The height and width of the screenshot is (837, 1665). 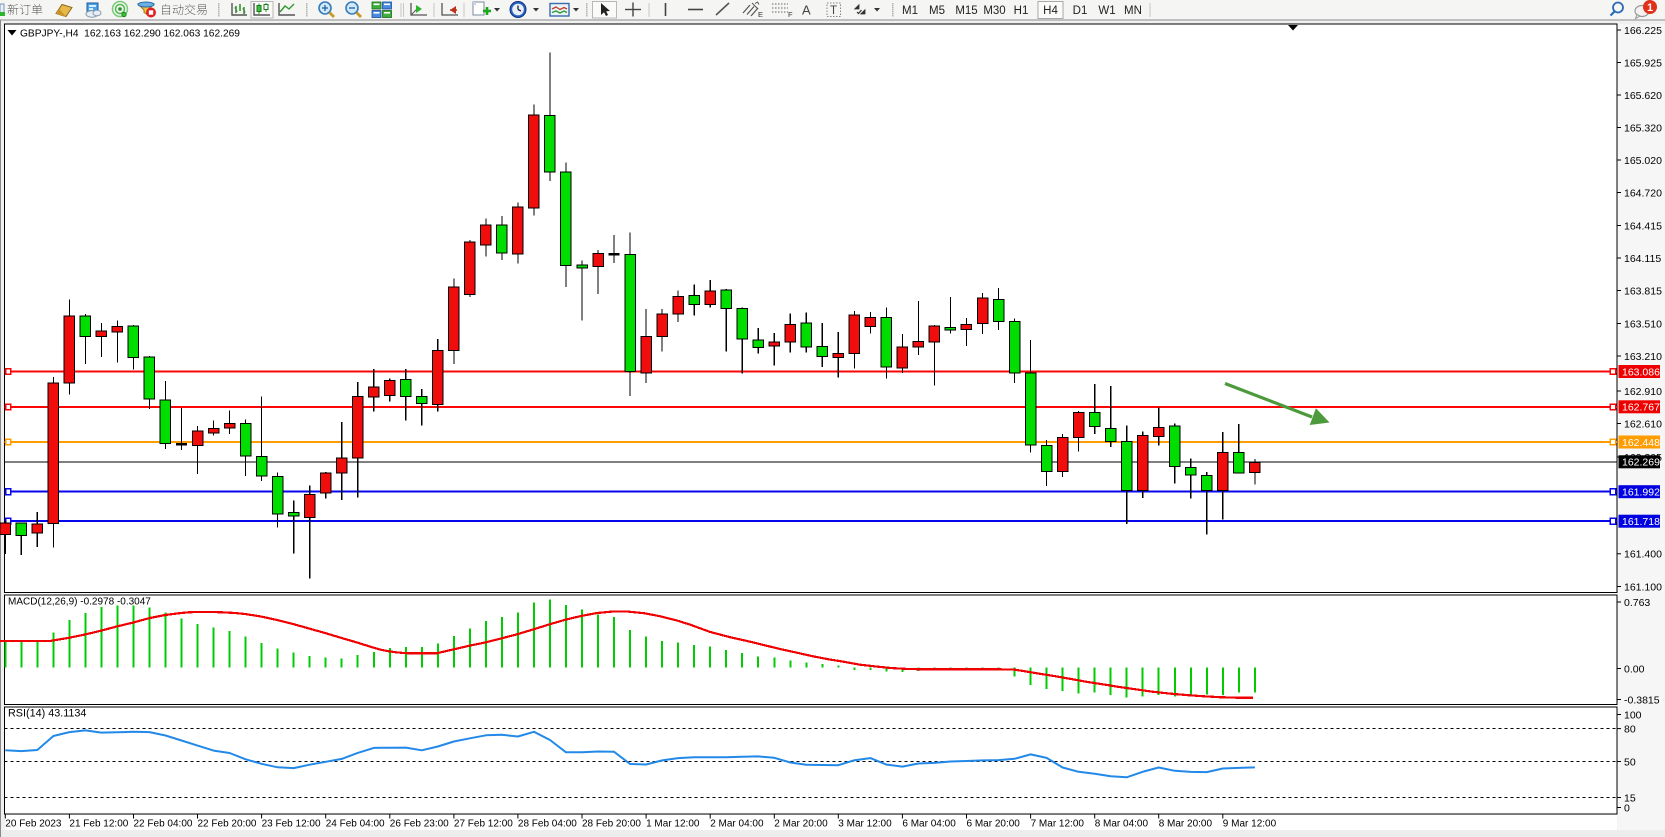 What do you see at coordinates (673, 824) in the screenshot?
I see `svg-text: 1 Mar 12:00` at bounding box center [673, 824].